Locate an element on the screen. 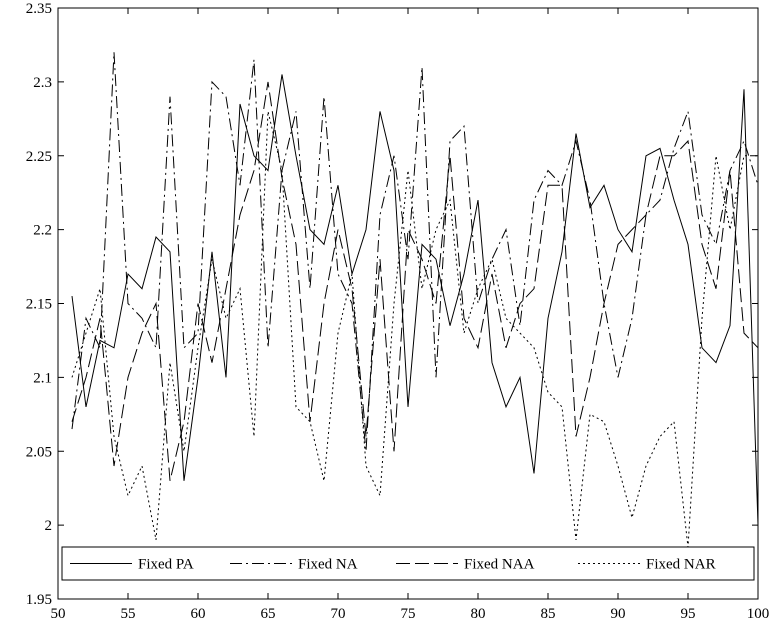  y-tick-label: 2.35 is located at coordinates (39, 9).